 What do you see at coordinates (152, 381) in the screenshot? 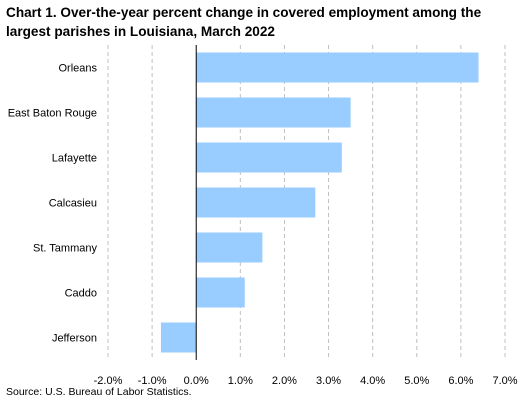
I see `x-tick-label: -1.0%` at bounding box center [152, 381].